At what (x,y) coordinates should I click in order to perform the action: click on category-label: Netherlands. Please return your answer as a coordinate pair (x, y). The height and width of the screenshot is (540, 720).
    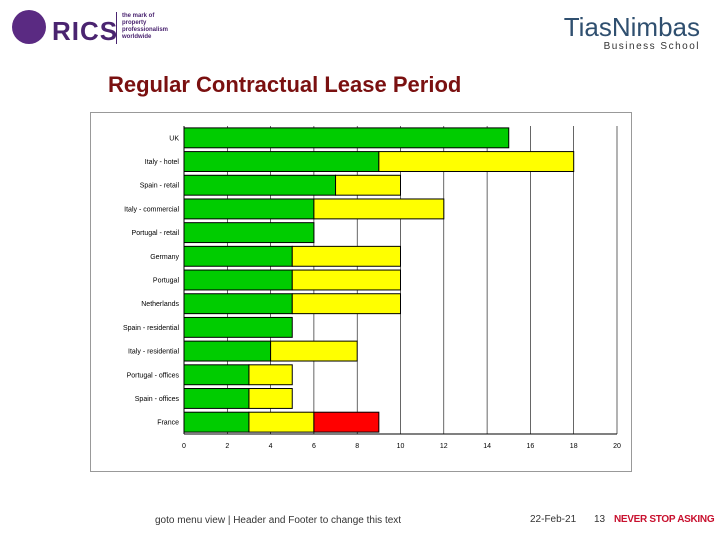
    Looking at the image, I should click on (160, 304).